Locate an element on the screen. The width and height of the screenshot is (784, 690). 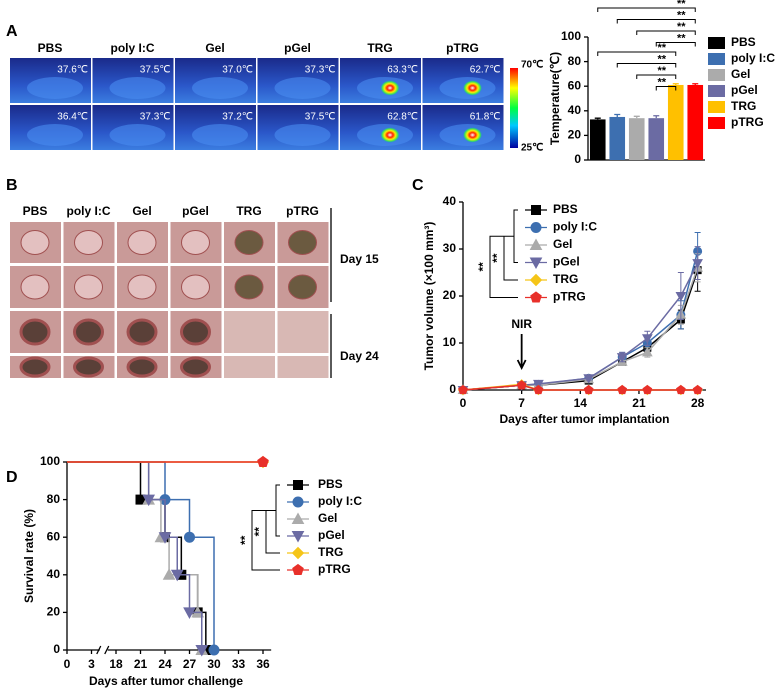
y-axis-label: Tumor volume (×100 mm³) is located at coordinates (429, 296).